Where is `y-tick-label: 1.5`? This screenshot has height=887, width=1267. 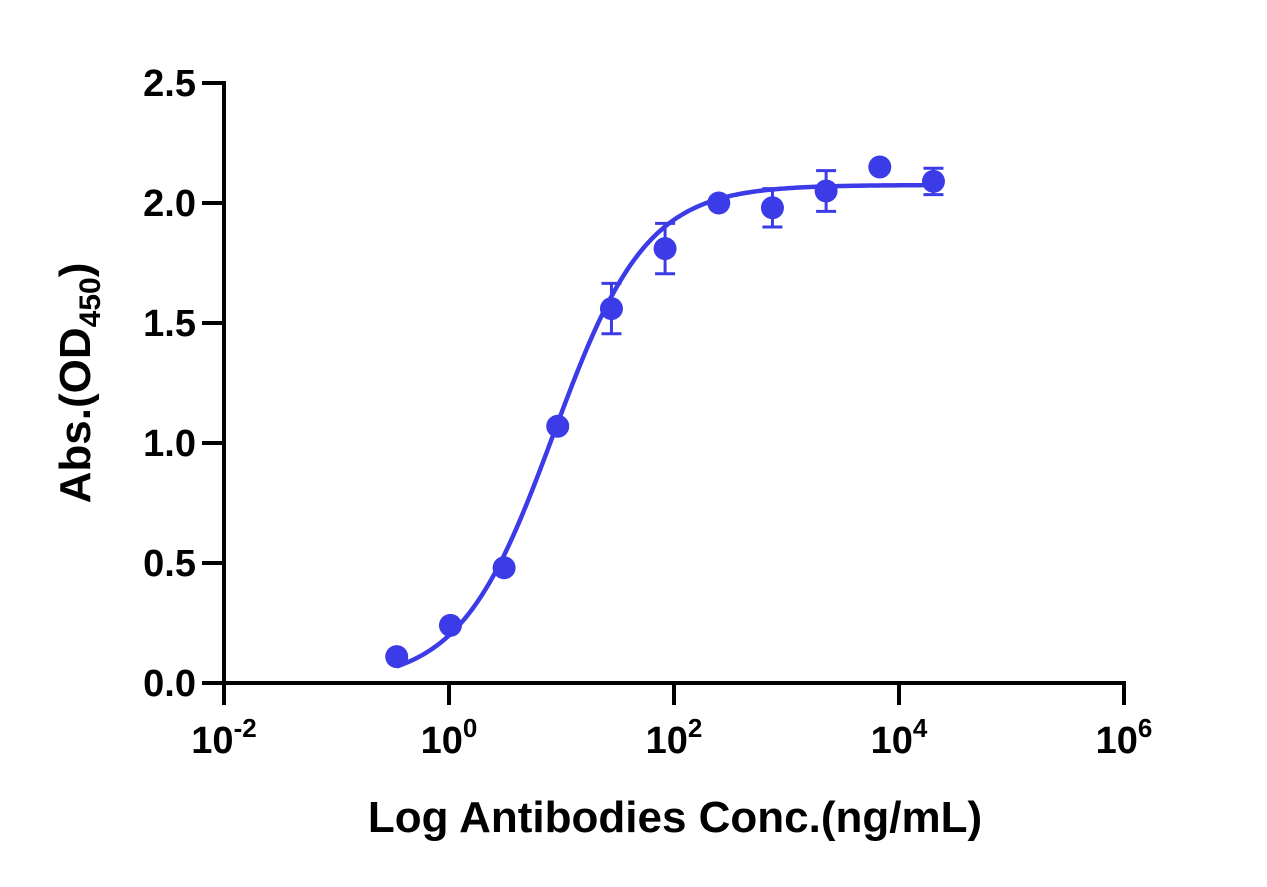
y-tick-label: 1.5 is located at coordinates (169, 324).